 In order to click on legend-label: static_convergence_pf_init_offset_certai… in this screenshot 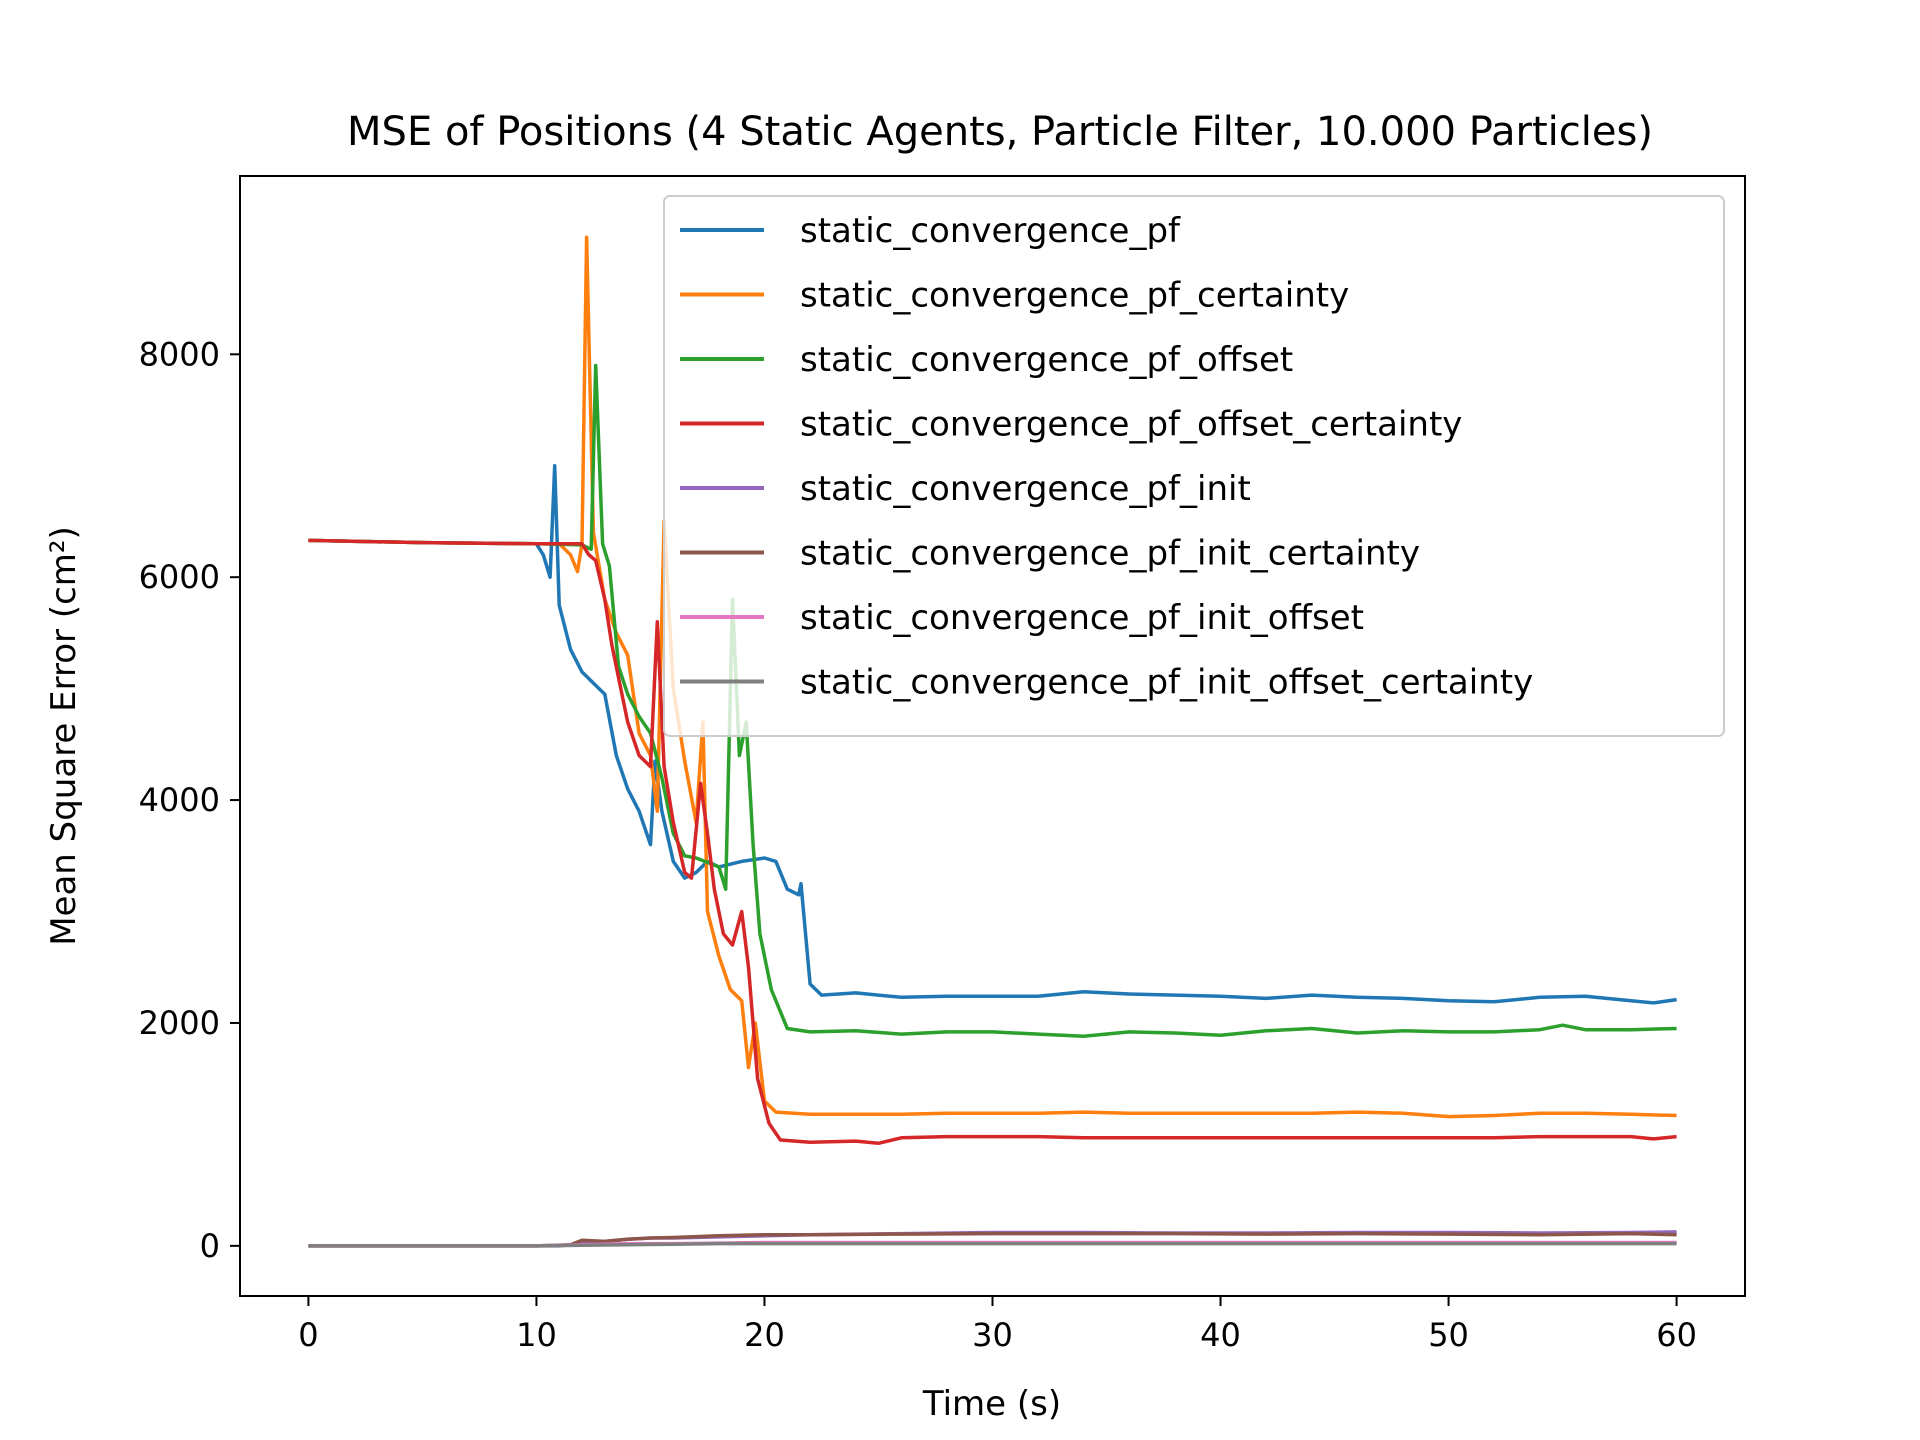, I will do `click(1166, 683)`.